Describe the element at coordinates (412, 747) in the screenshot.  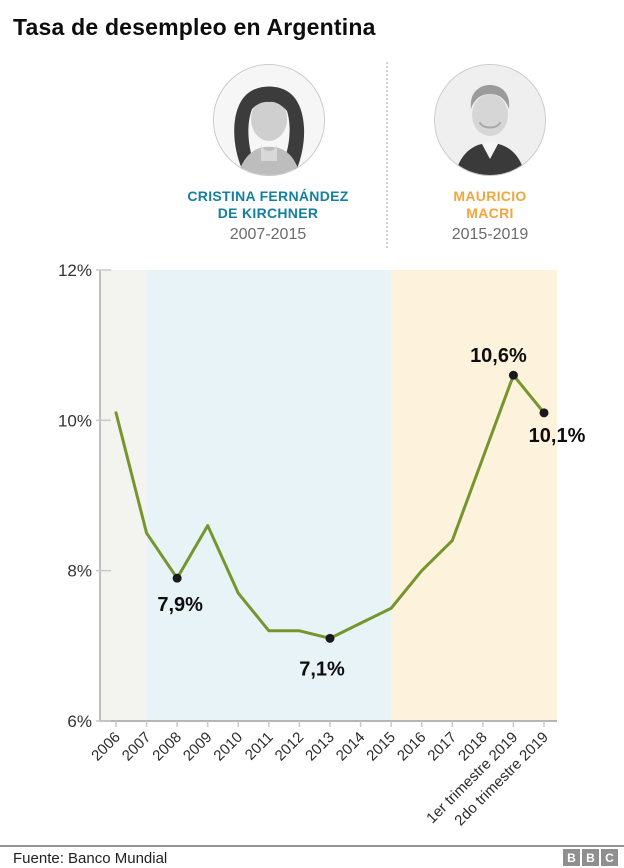
I see `x-tick-label: 2016` at that location.